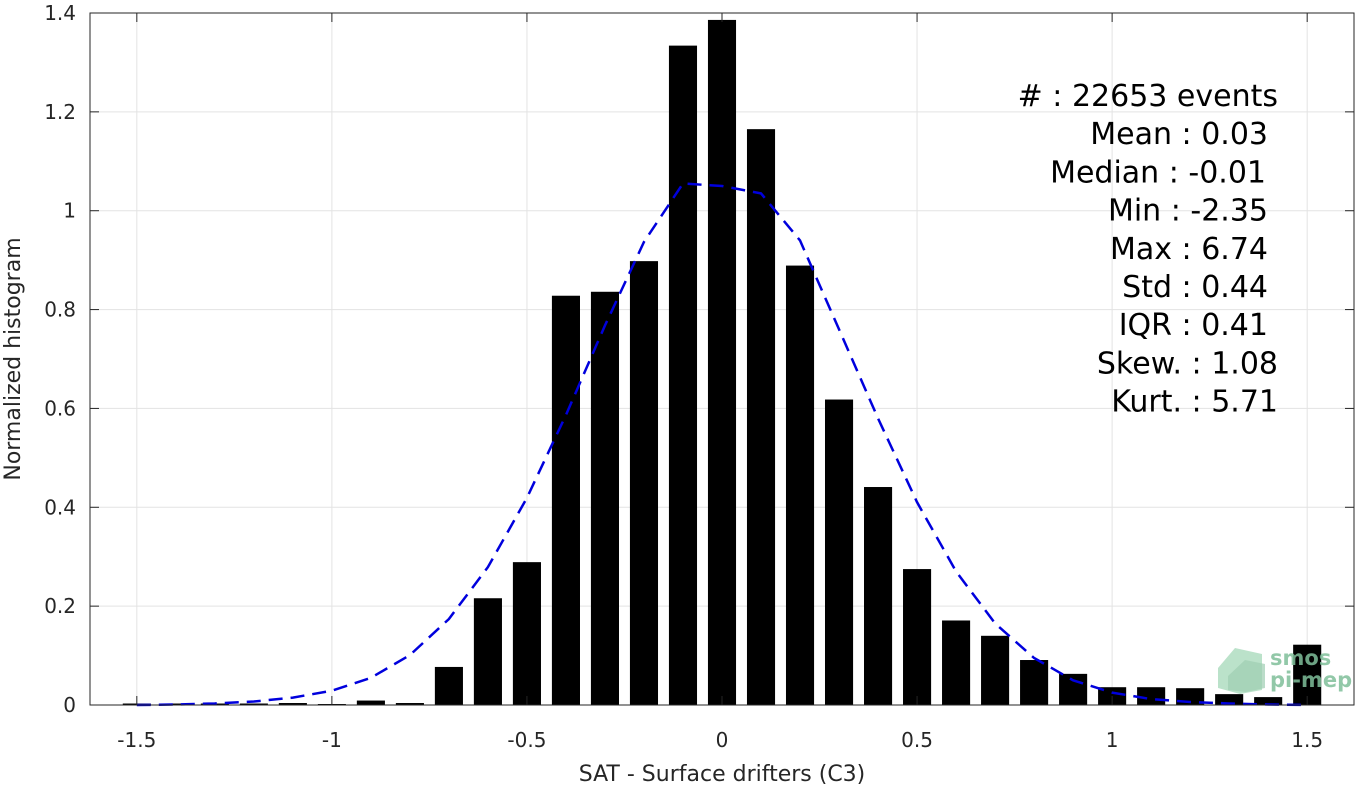 The width and height of the screenshot is (1367, 785). I want to click on x-tick-label: 0.5, so click(917, 740).